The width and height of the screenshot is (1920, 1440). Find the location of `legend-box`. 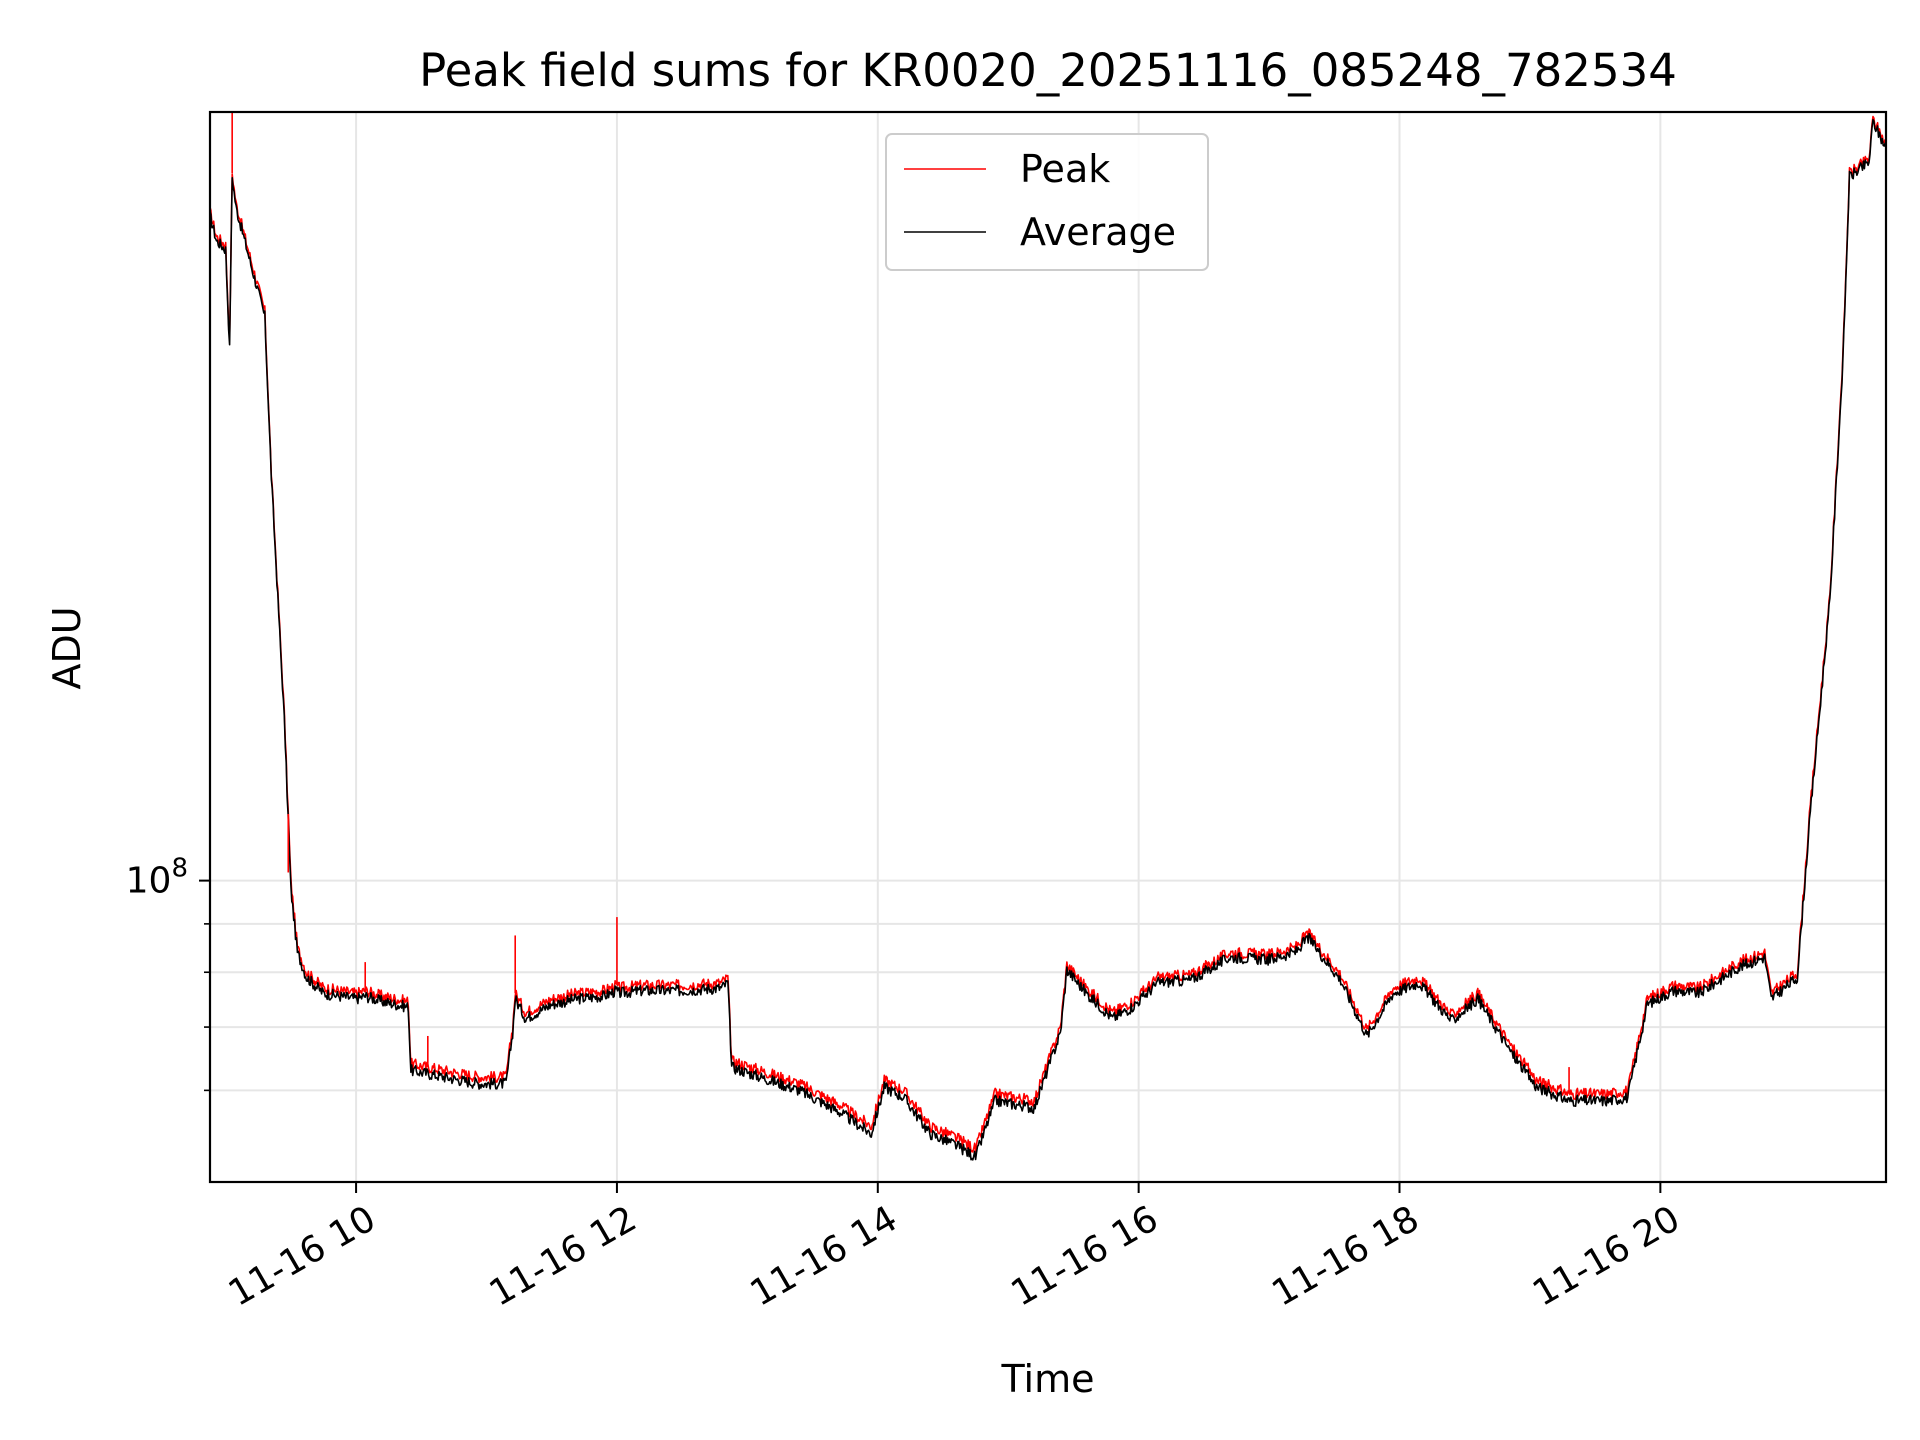

legend-box is located at coordinates (1047, 202).